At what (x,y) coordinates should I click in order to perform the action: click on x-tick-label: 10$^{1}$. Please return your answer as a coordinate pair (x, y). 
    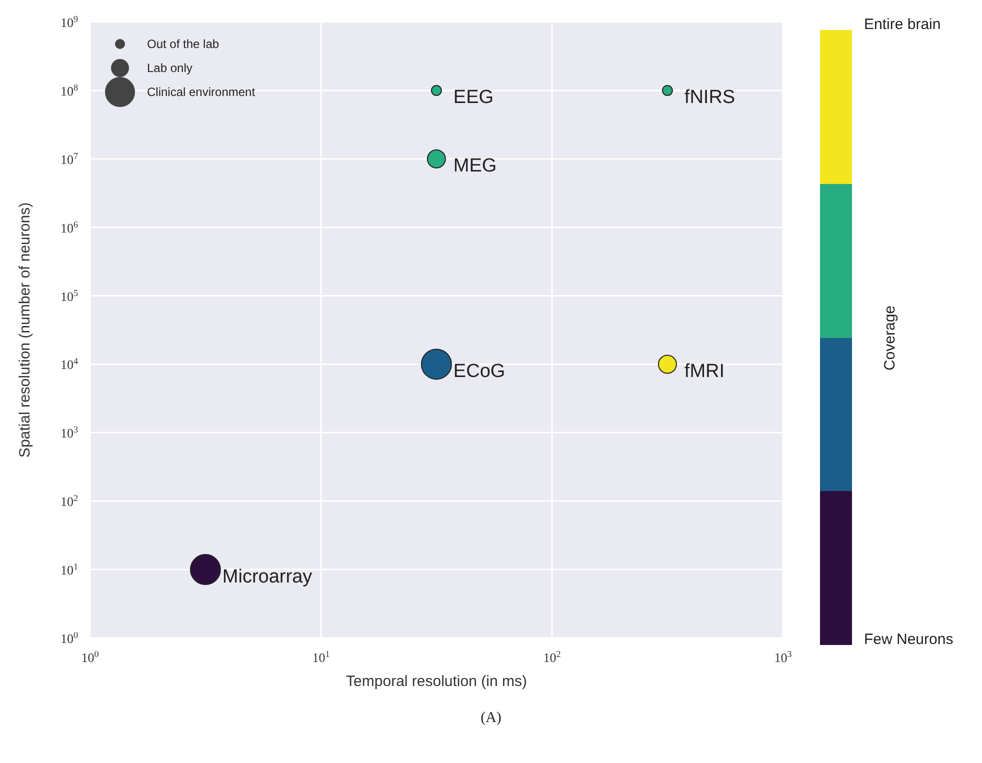
    Looking at the image, I should click on (321, 657).